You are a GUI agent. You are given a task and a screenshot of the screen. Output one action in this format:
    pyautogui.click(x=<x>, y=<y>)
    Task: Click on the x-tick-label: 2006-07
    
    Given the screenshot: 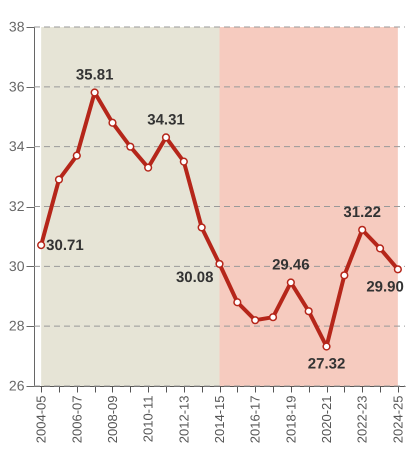 What is the action you would take?
    pyautogui.click(x=76, y=420)
    